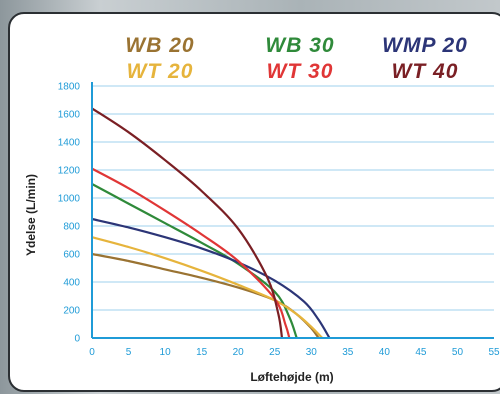  What do you see at coordinates (166, 352) in the screenshot?
I see `x-tick-label: 10` at bounding box center [166, 352].